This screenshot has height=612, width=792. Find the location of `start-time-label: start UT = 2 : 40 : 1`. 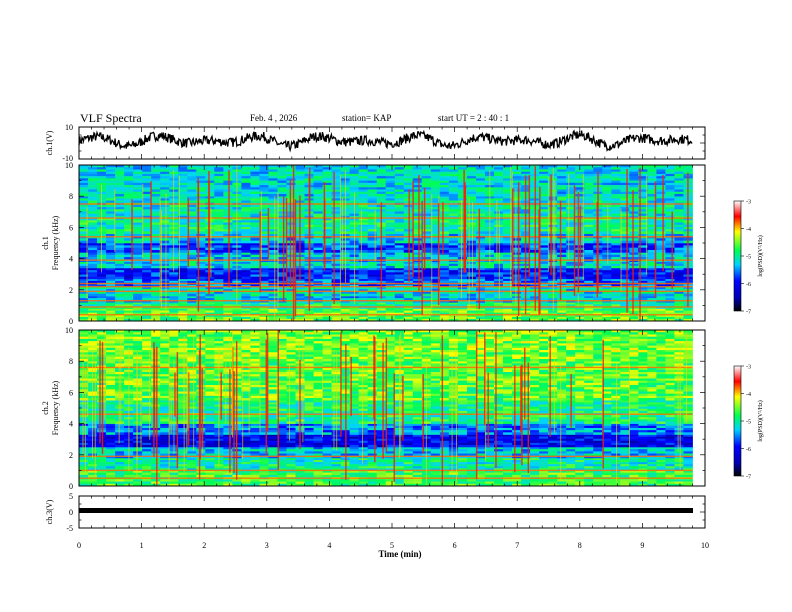

start-time-label: start UT = 2 : 40 : 1 is located at coordinates (474, 118).